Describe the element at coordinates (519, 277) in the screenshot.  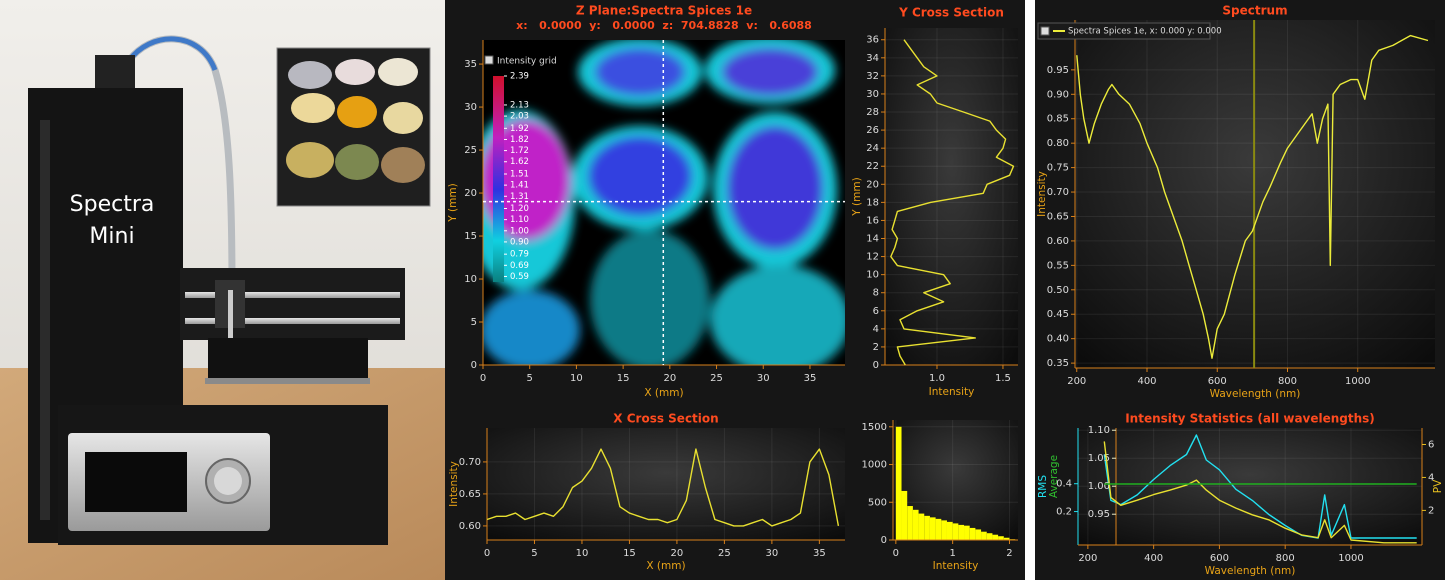
I see `colorbar-label: 0.59` at that location.